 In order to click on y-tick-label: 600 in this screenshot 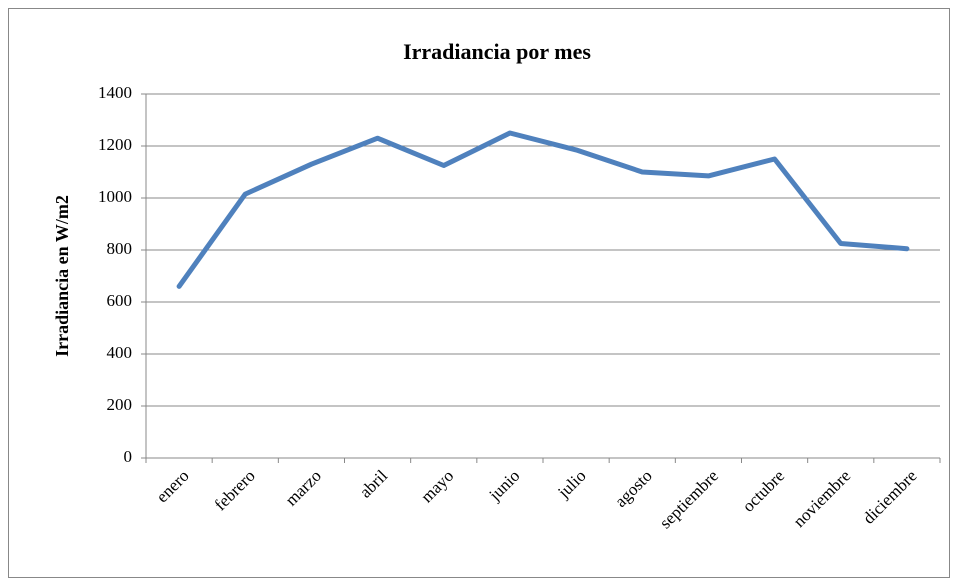, I will do `click(120, 300)`.